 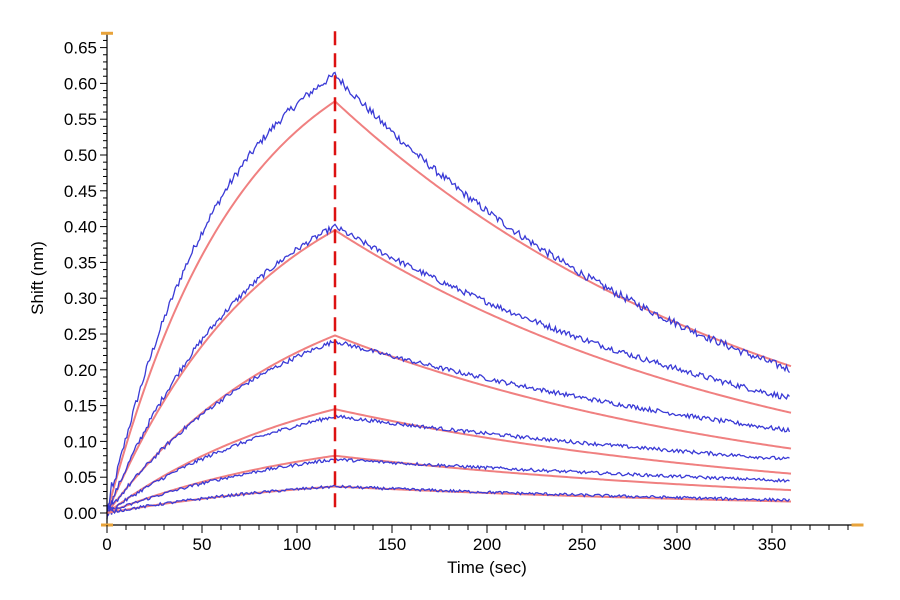 What do you see at coordinates (80, 48) in the screenshot?
I see `y-tick-label: 0.65` at bounding box center [80, 48].